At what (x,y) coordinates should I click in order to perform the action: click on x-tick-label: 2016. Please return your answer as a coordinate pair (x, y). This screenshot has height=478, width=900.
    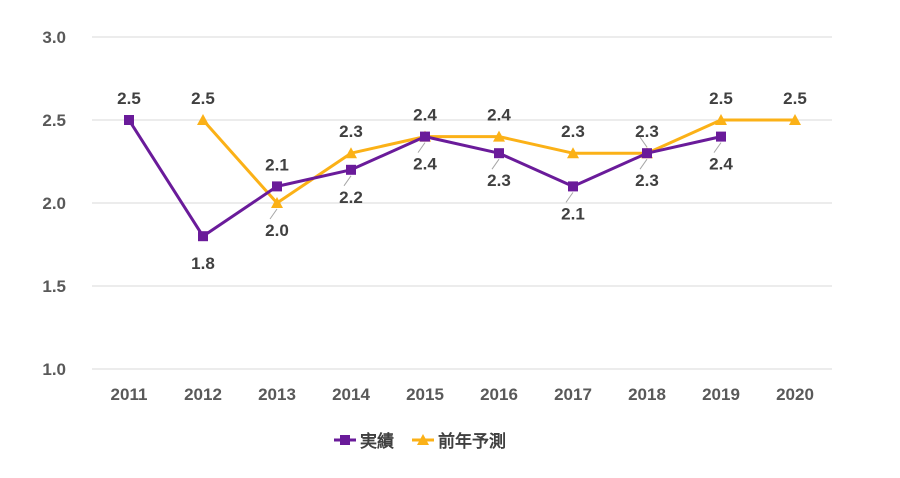
    Looking at the image, I should click on (499, 394).